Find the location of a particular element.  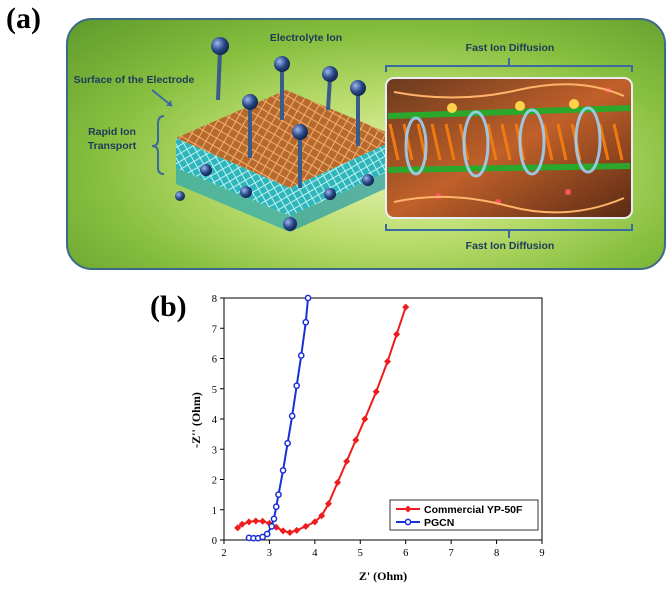

y-tick-label: 6 is located at coordinates (214, 360).